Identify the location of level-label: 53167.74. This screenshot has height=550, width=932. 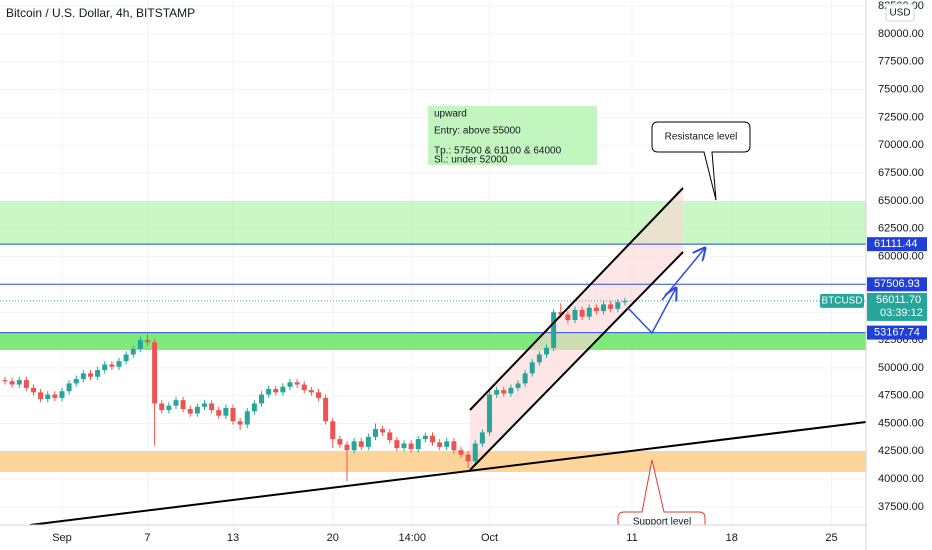
(897, 332).